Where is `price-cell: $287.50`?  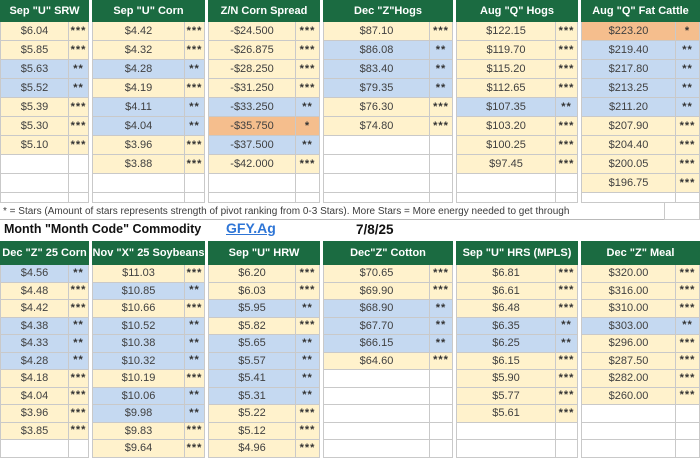
price-cell: $287.50 is located at coordinates (628, 361).